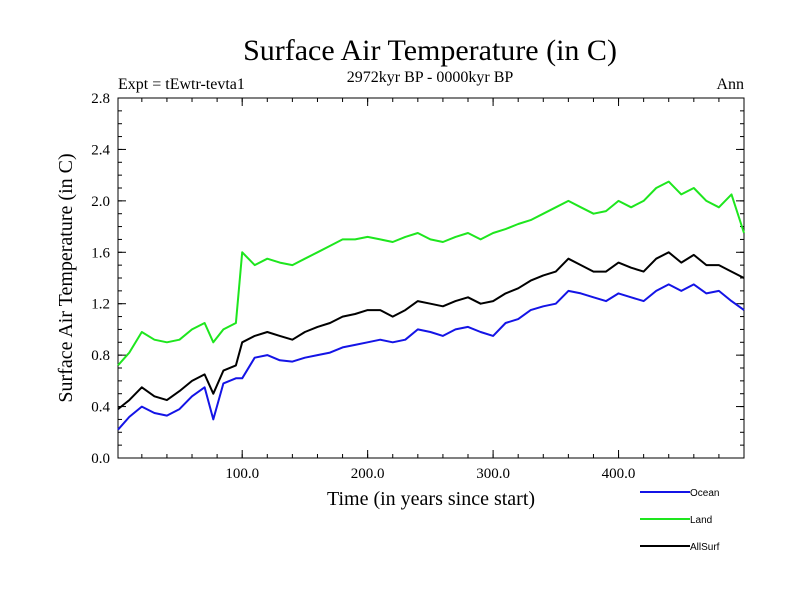  I want to click on legend-label-allsurf: AllSurf, so click(705, 547).